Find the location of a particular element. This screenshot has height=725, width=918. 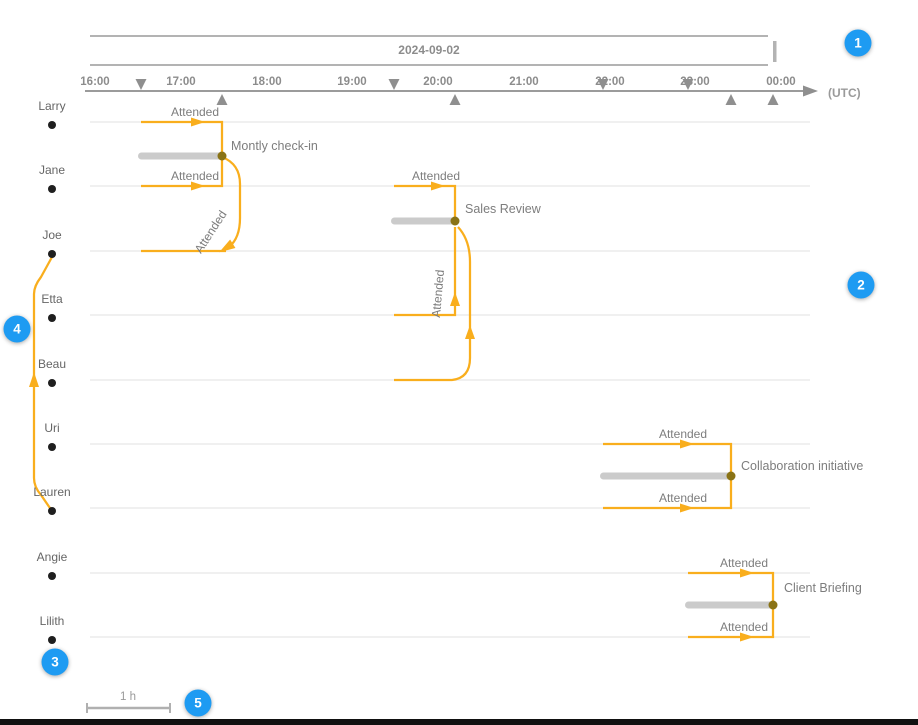

edge-arrow-icon is located at coordinates (227, 246).